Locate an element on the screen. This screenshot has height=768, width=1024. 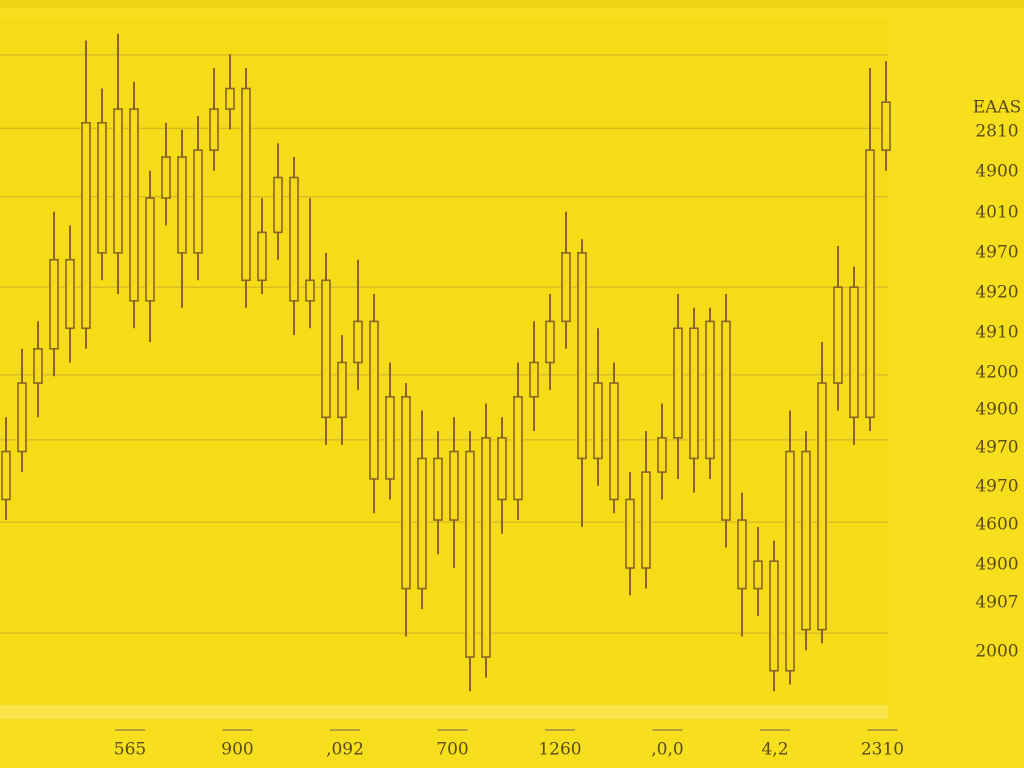
x-label: 4,2 is located at coordinates (774, 750).